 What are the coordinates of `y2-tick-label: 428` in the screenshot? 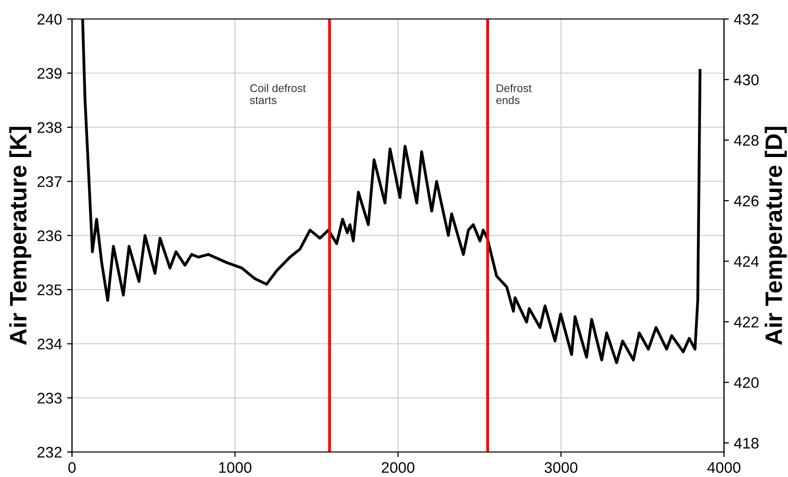 It's located at (746, 140).